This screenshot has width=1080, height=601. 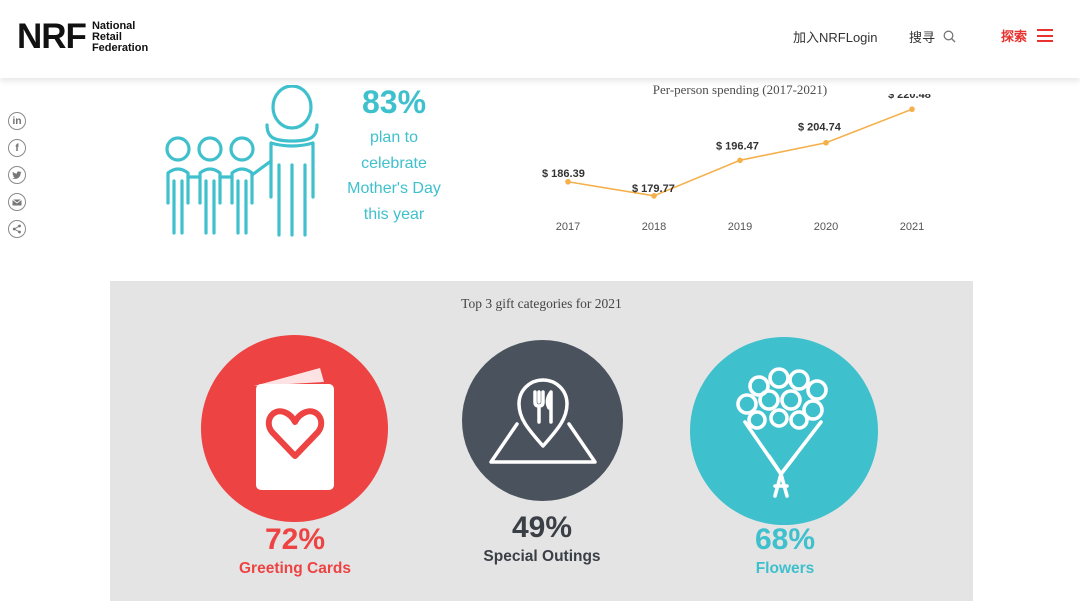 I want to click on family-illustration, so click(x=242, y=161).